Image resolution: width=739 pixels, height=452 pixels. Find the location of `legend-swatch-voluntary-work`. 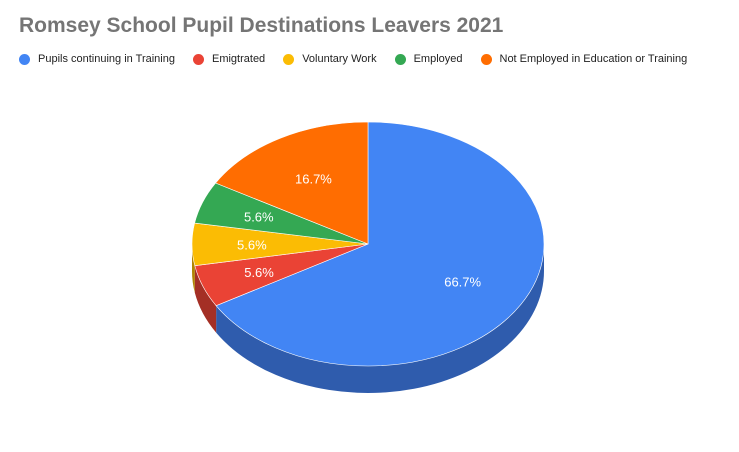

legend-swatch-voluntary-work is located at coordinates (289, 59).